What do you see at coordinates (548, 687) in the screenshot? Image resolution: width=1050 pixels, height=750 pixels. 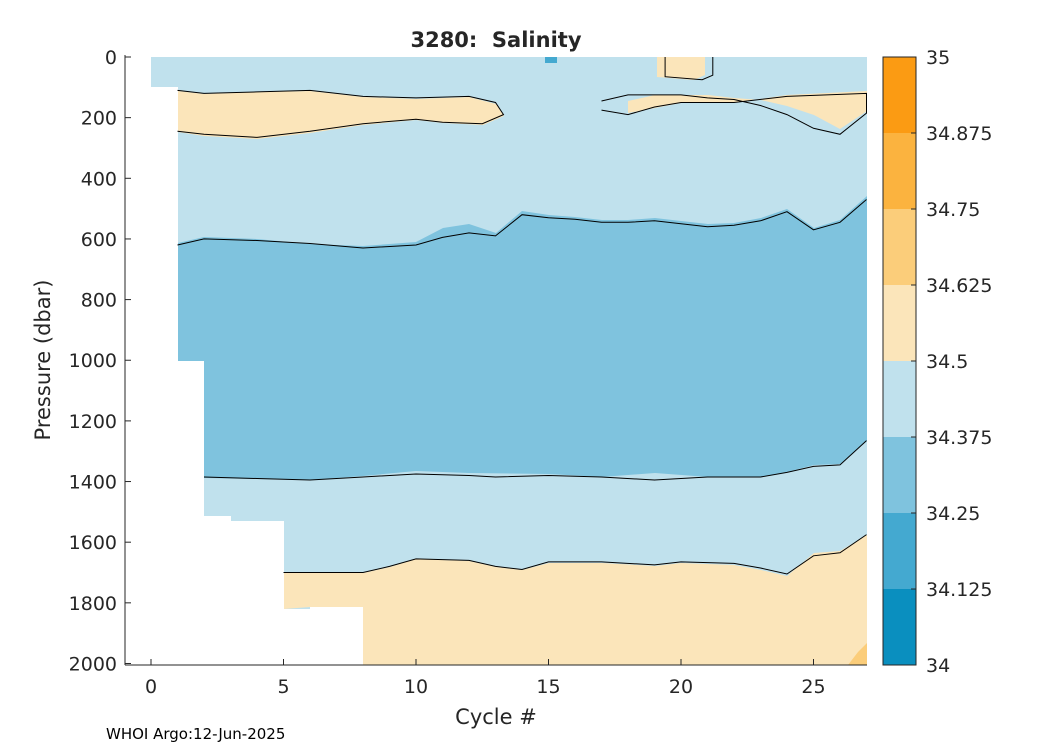 I see `x-tick-label: 15` at bounding box center [548, 687].